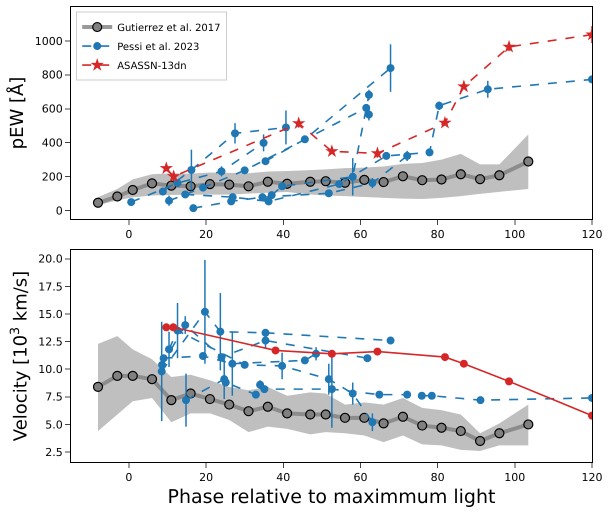 The height and width of the screenshot is (513, 609). I want to click on legend-label: Gutierrez et al. 2017, so click(169, 28).